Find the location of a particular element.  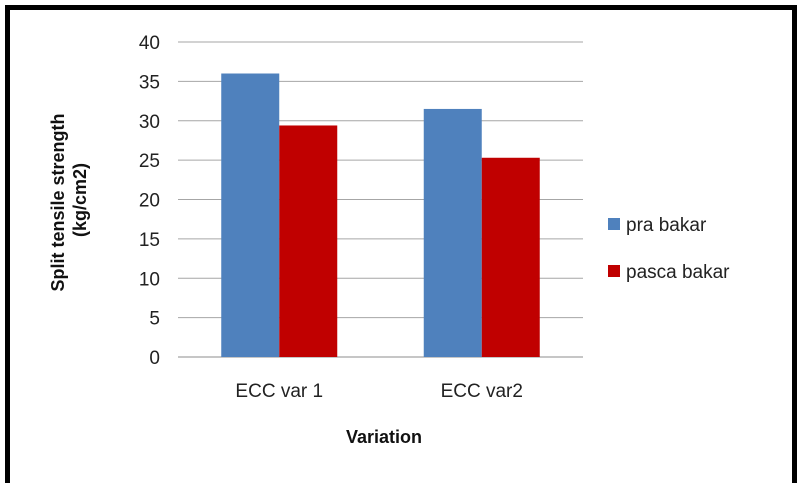

y-tick-label-35: 35 is located at coordinates (149, 82).